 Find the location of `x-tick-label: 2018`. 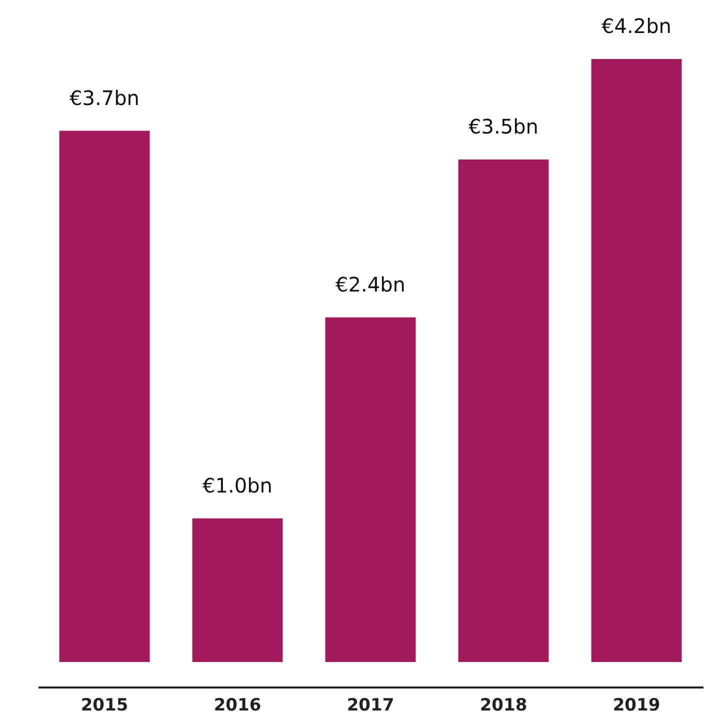

x-tick-label: 2018 is located at coordinates (504, 706).